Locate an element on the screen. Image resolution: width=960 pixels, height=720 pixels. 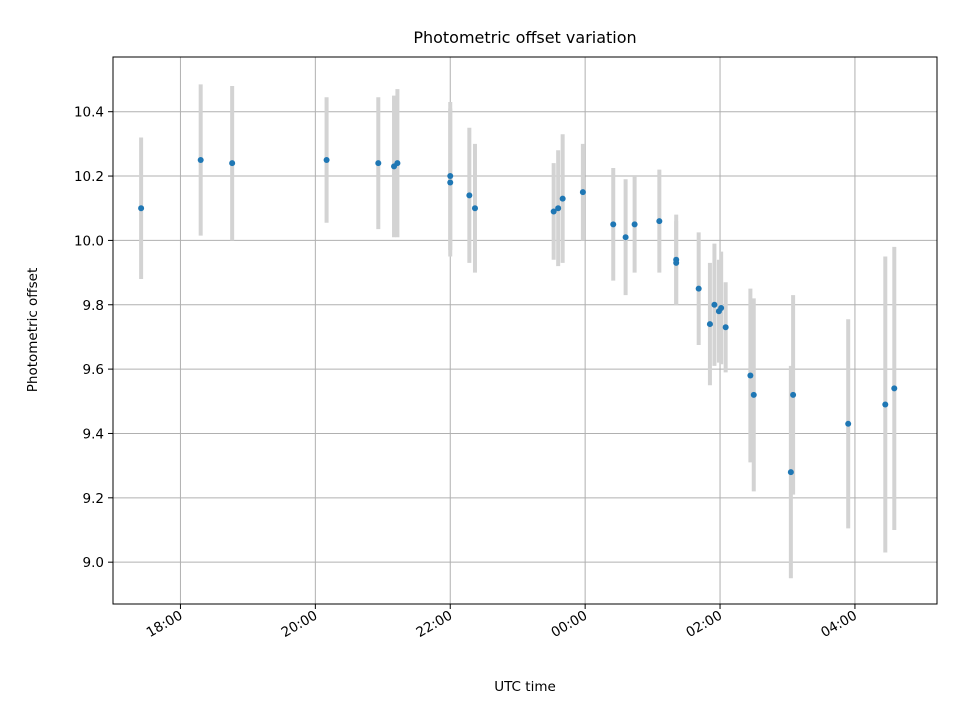
y-tick-label: 10.0 is located at coordinates (89, 241).